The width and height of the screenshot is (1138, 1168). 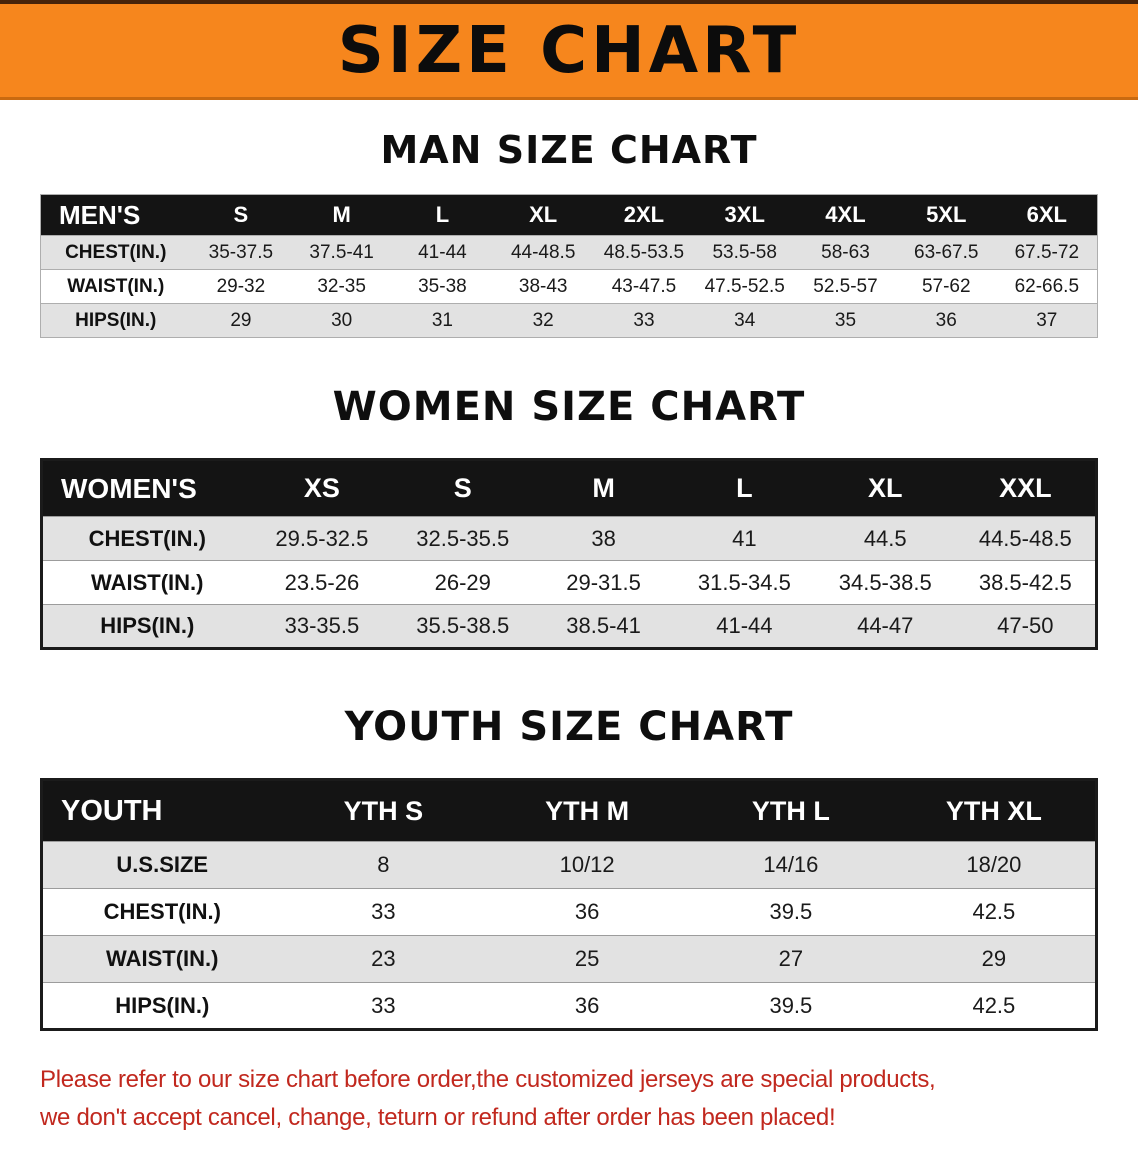 I want to click on size-value-cell: 34, so click(x=745, y=320).